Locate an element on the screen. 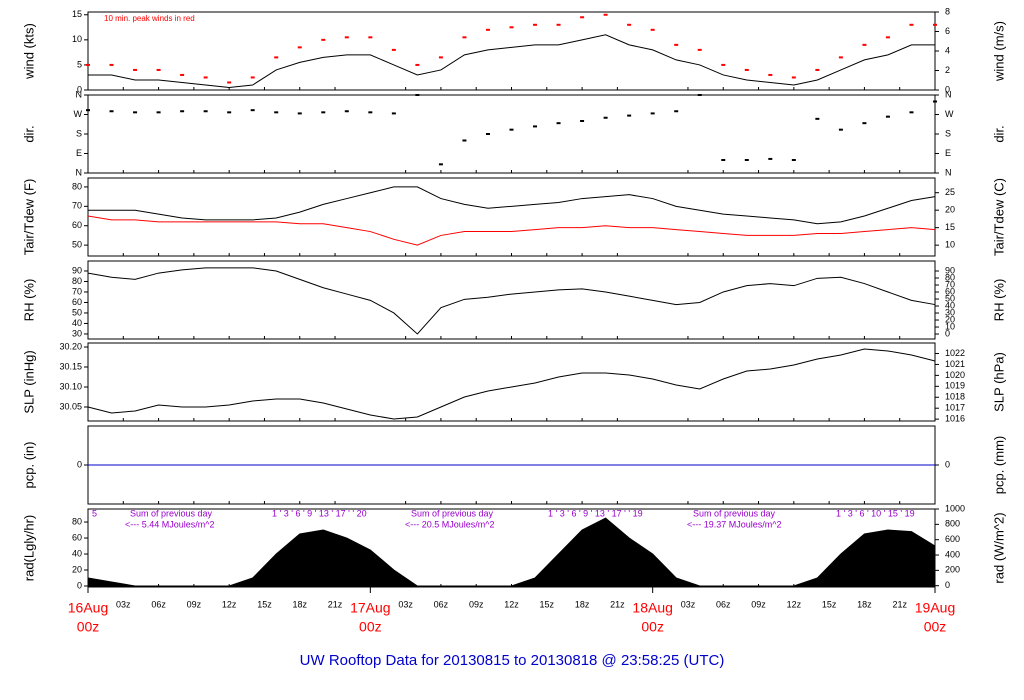 The image size is (1024, 700). note-sum: Sum of previous day is located at coordinates (734, 513).